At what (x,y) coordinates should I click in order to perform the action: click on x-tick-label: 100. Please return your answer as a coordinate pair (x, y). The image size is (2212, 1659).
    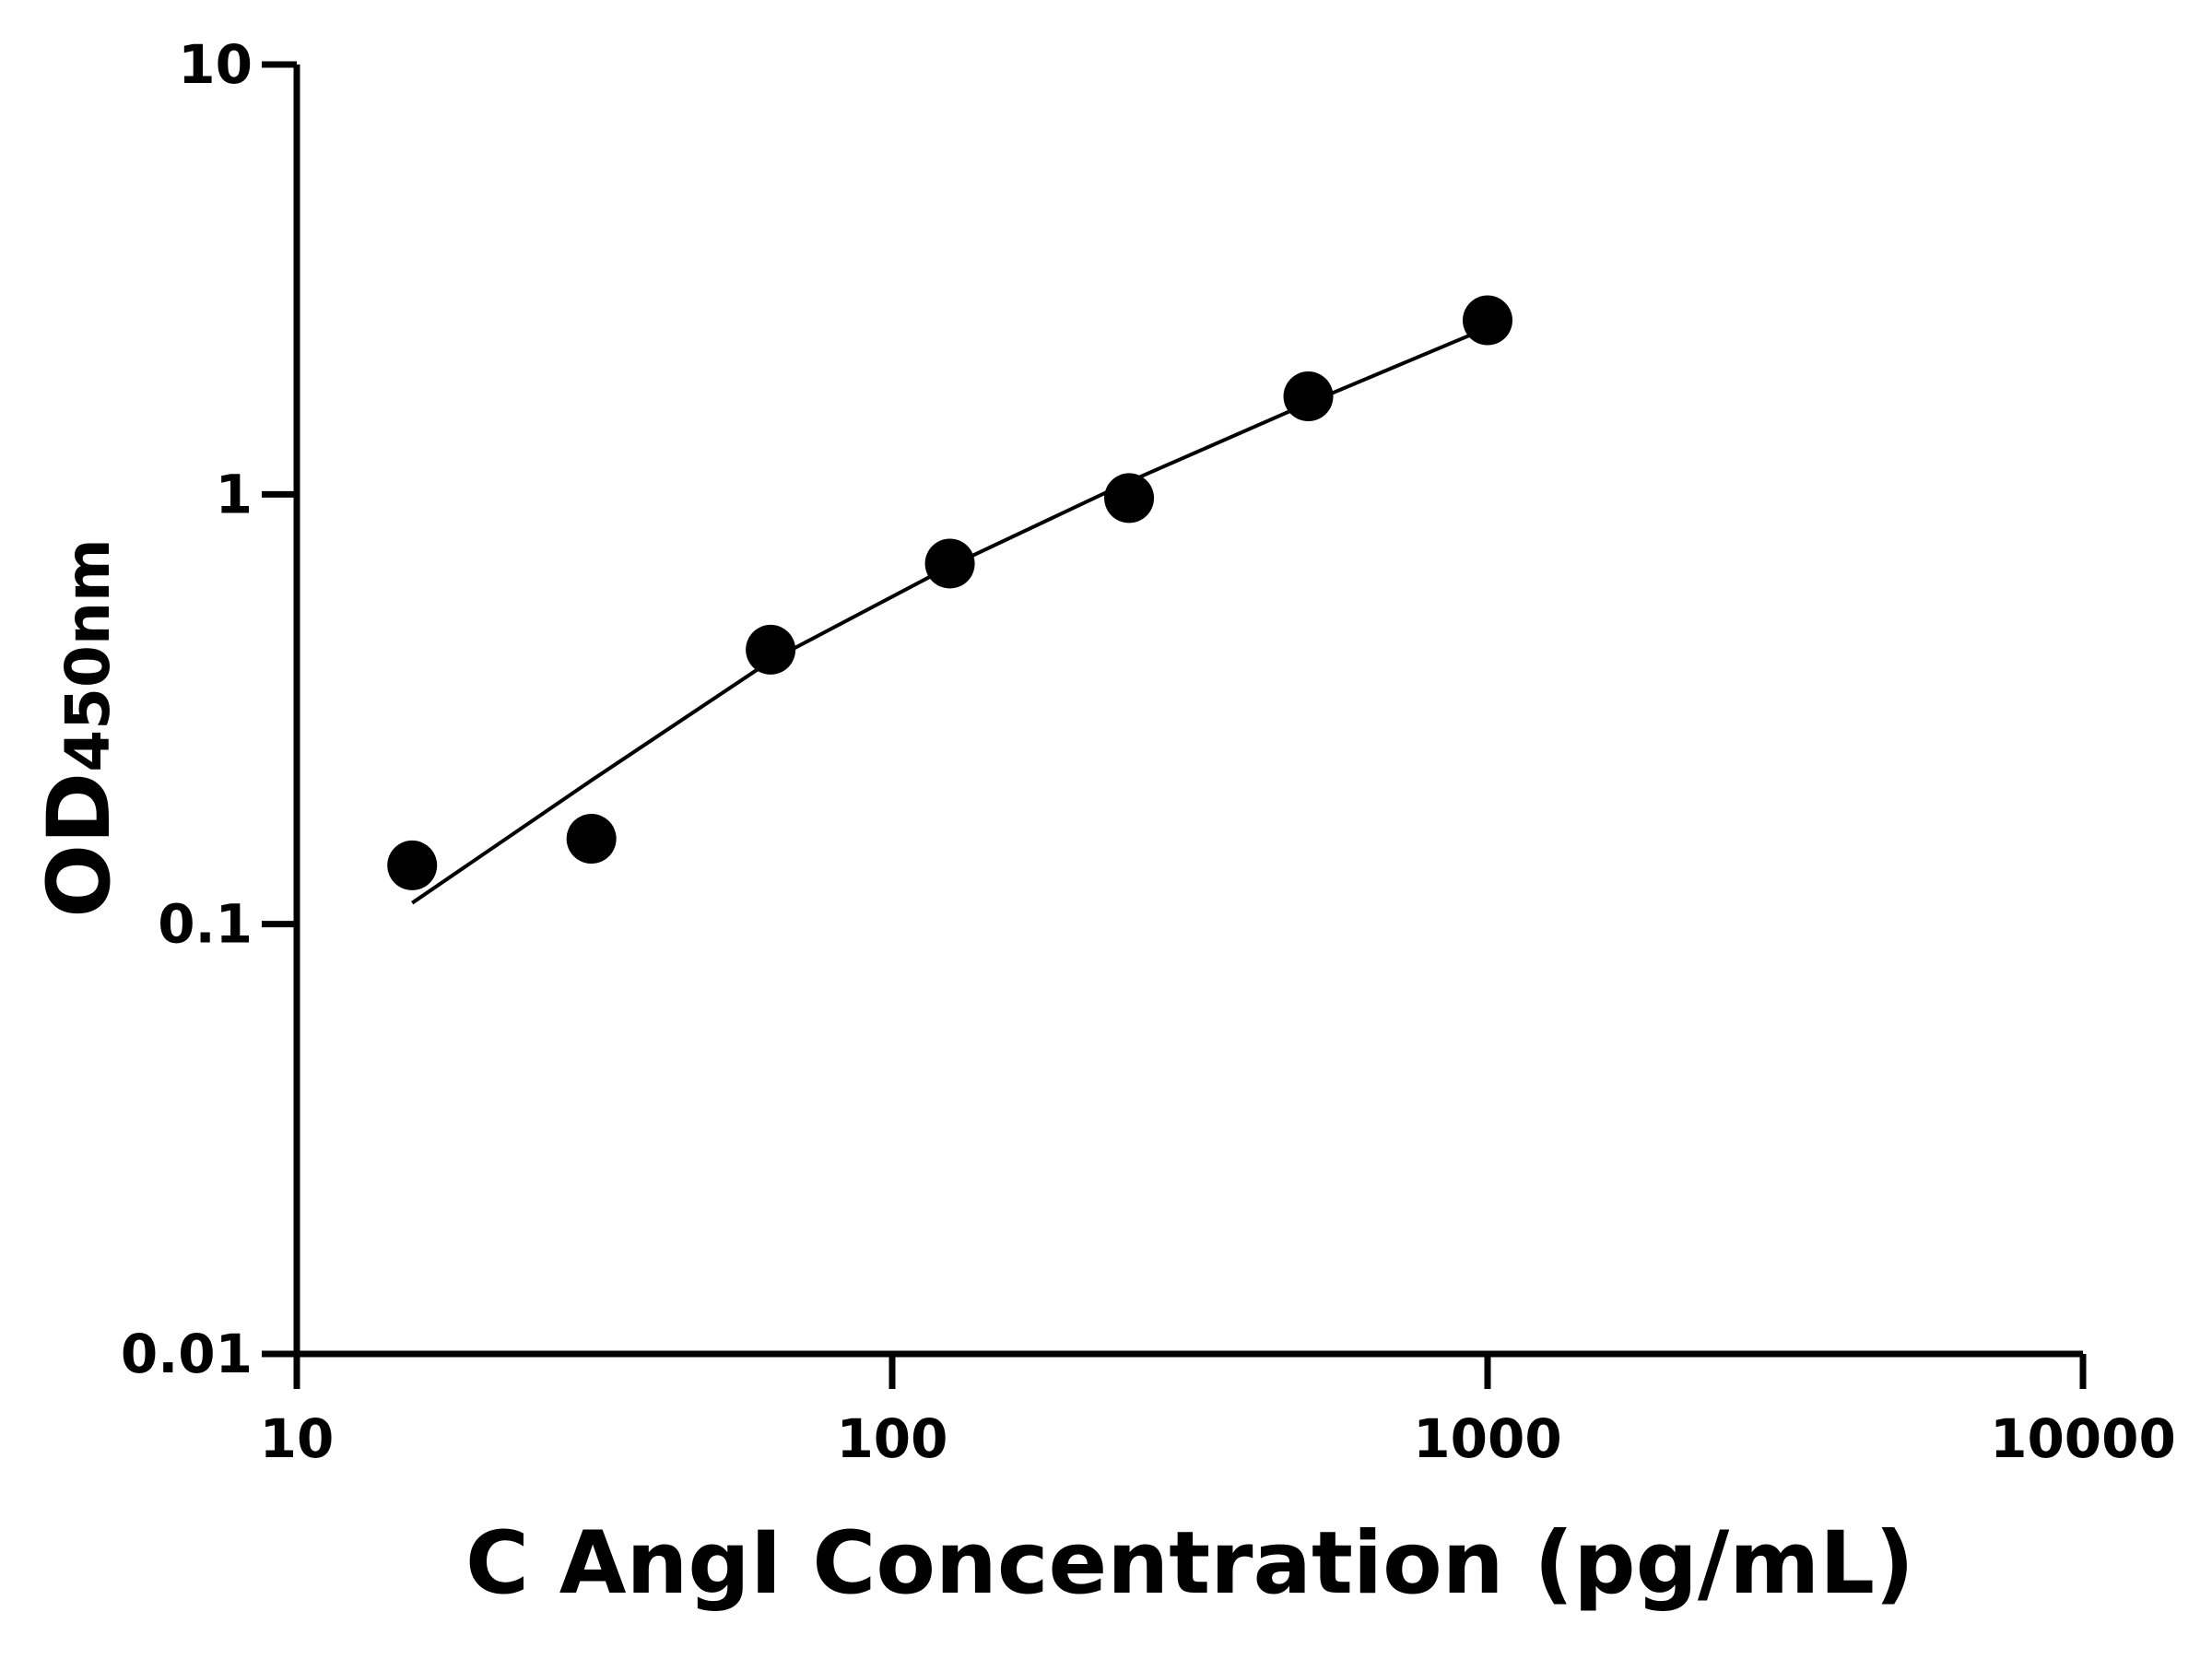
    Looking at the image, I should click on (891, 1438).